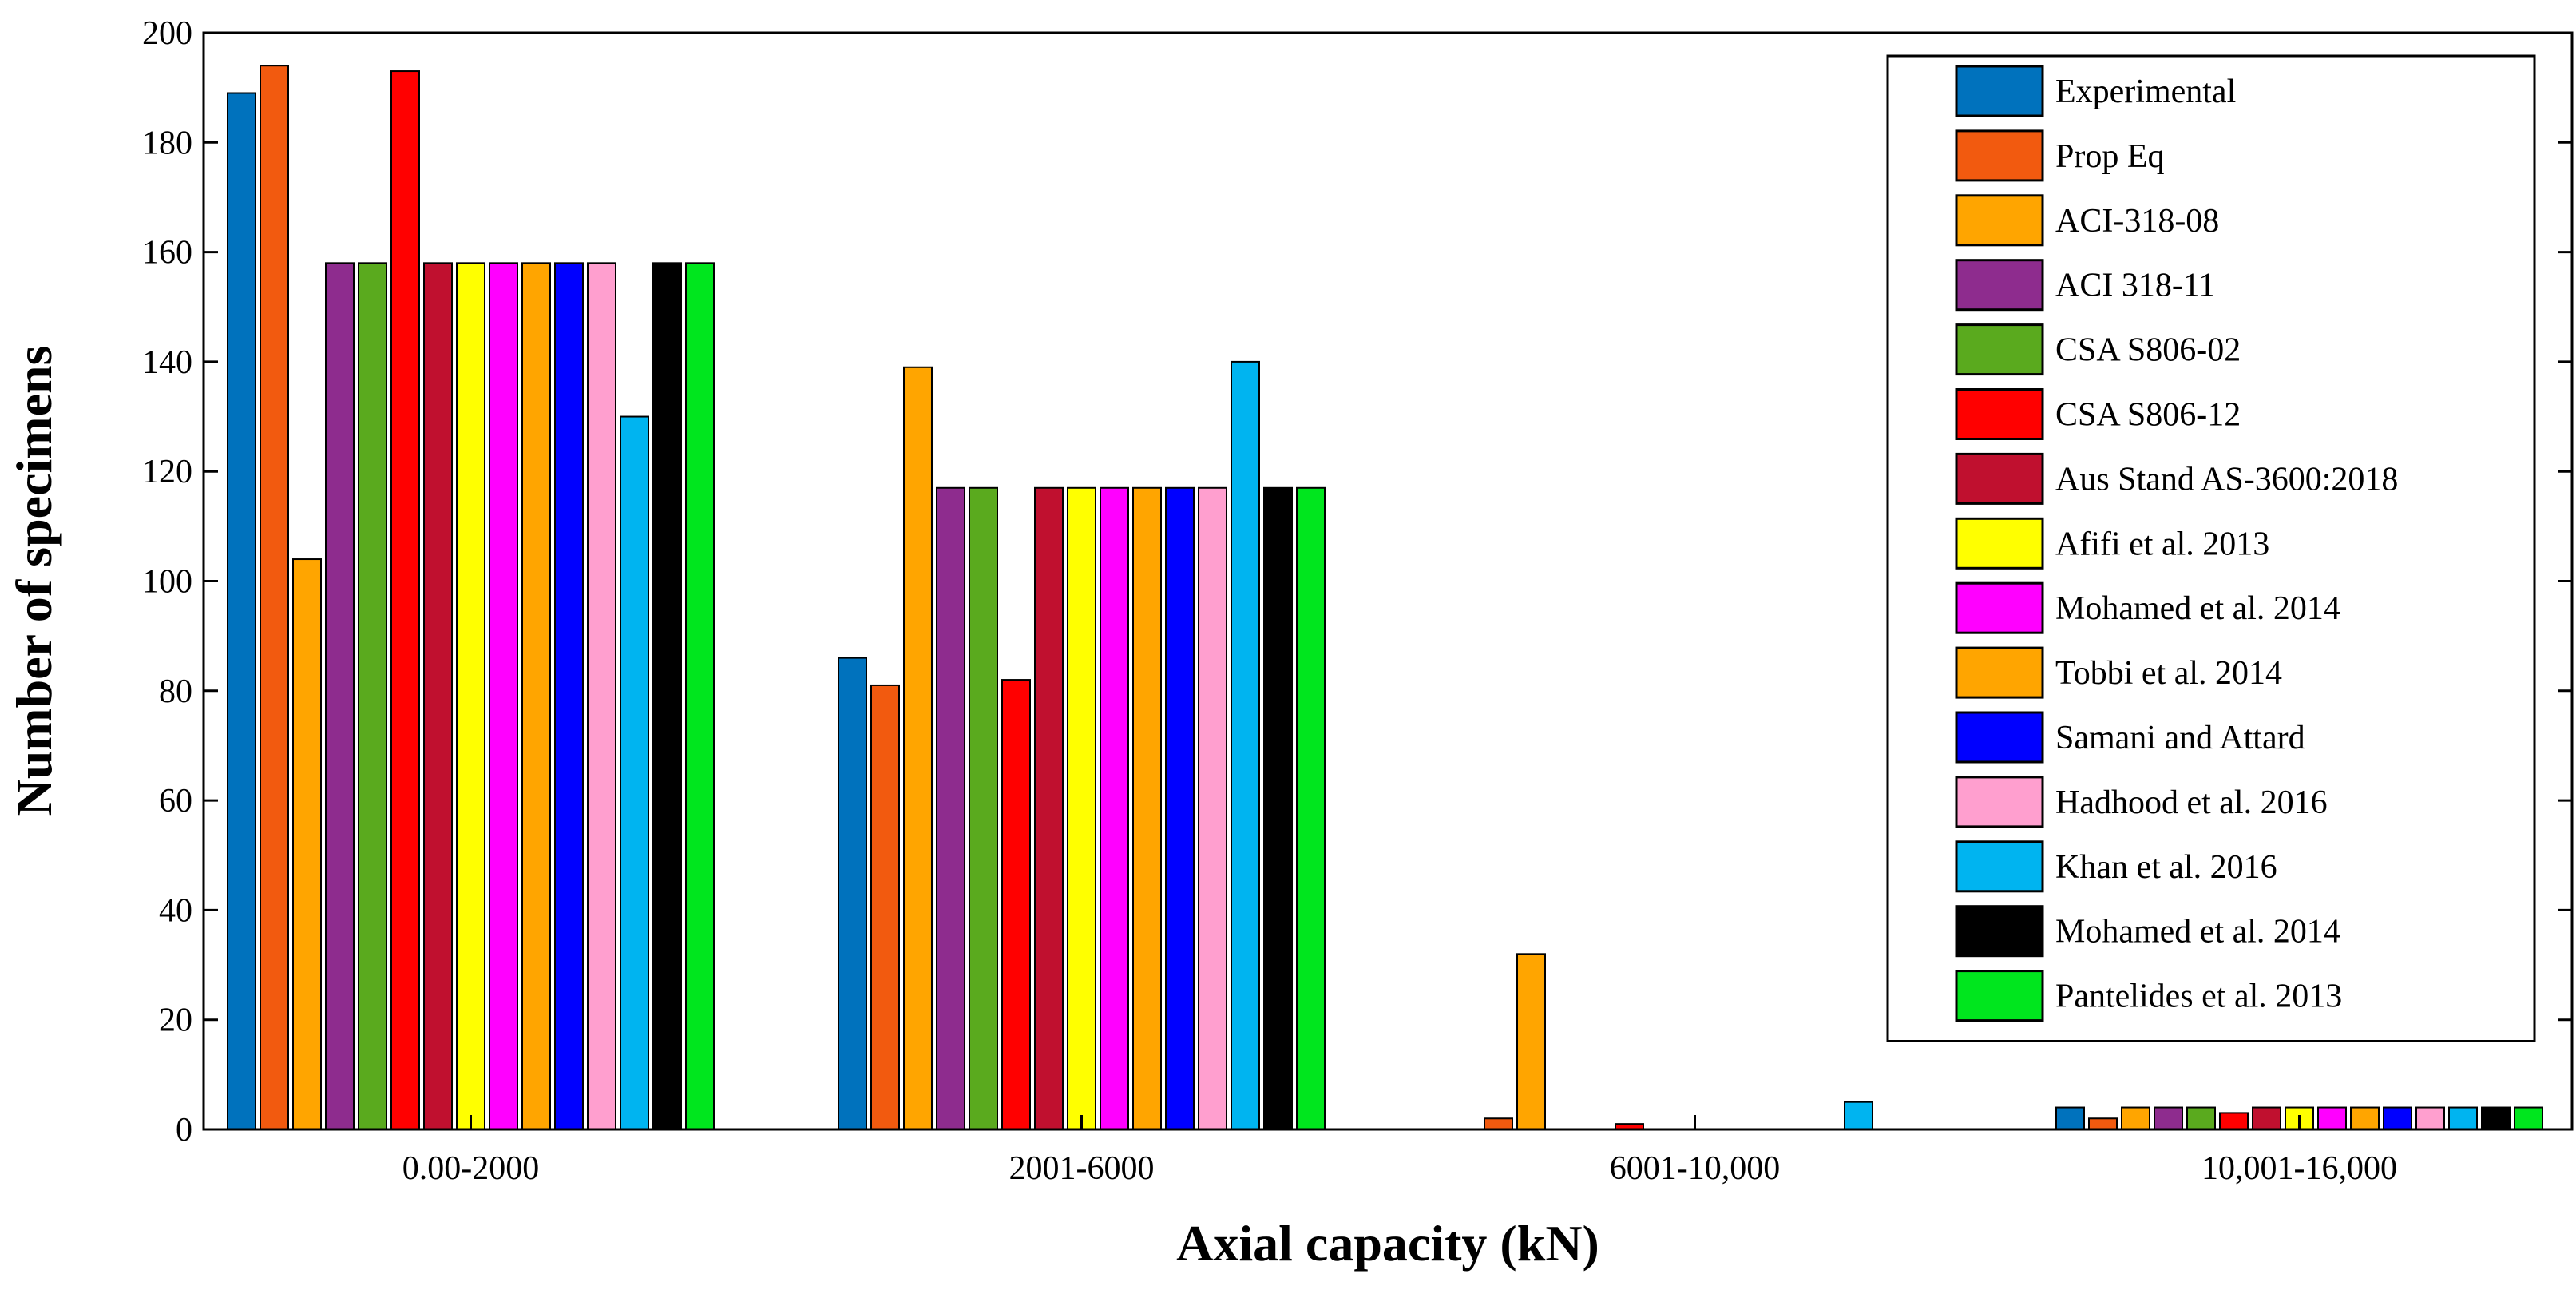  Describe the element at coordinates (2148, 415) in the screenshot. I see `legend-label: CSA S806-12` at that location.